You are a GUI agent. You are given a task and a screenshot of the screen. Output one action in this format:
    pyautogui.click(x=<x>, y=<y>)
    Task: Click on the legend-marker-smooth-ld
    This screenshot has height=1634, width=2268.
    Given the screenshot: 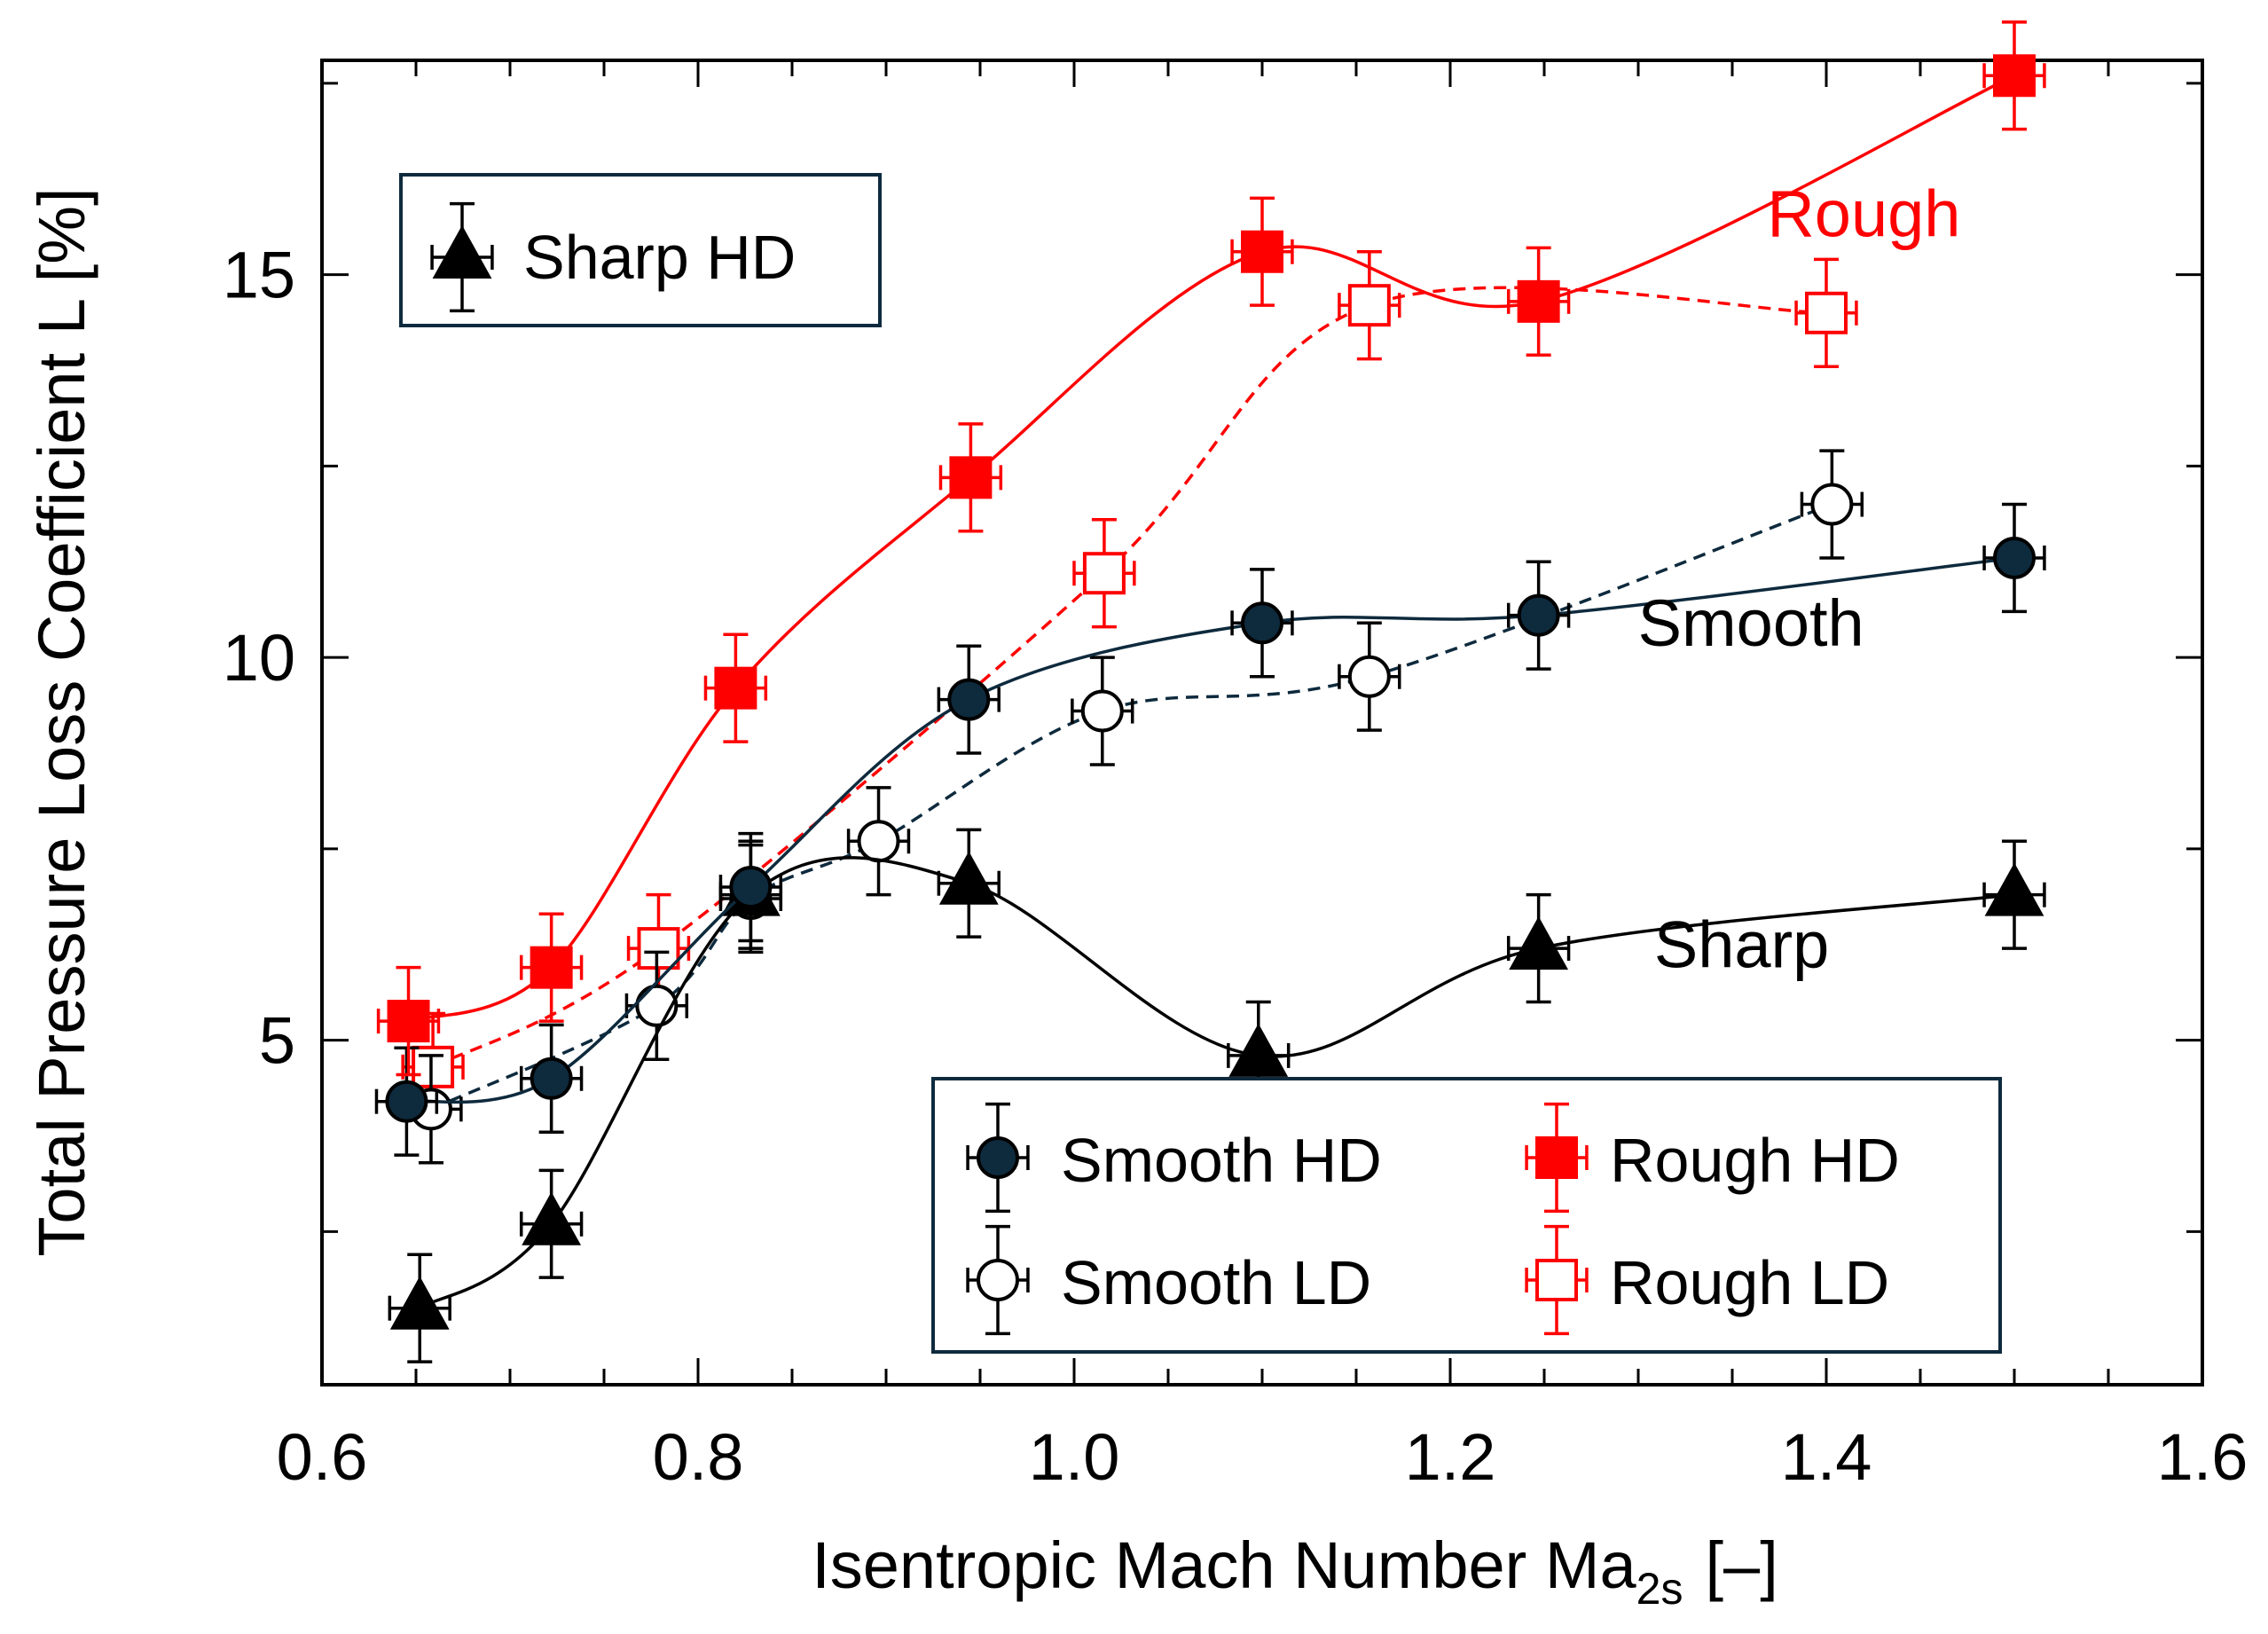 What is the action you would take?
    pyautogui.click(x=998, y=1280)
    